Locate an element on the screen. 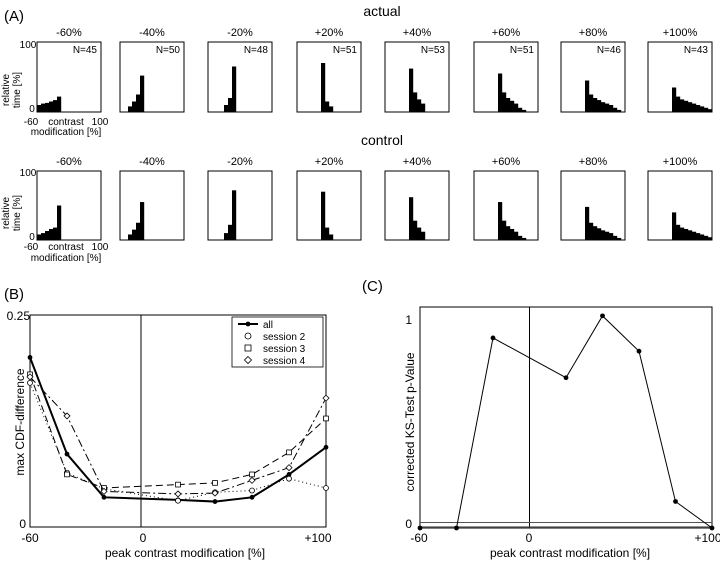  row-title-control: control is located at coordinates (382, 140).